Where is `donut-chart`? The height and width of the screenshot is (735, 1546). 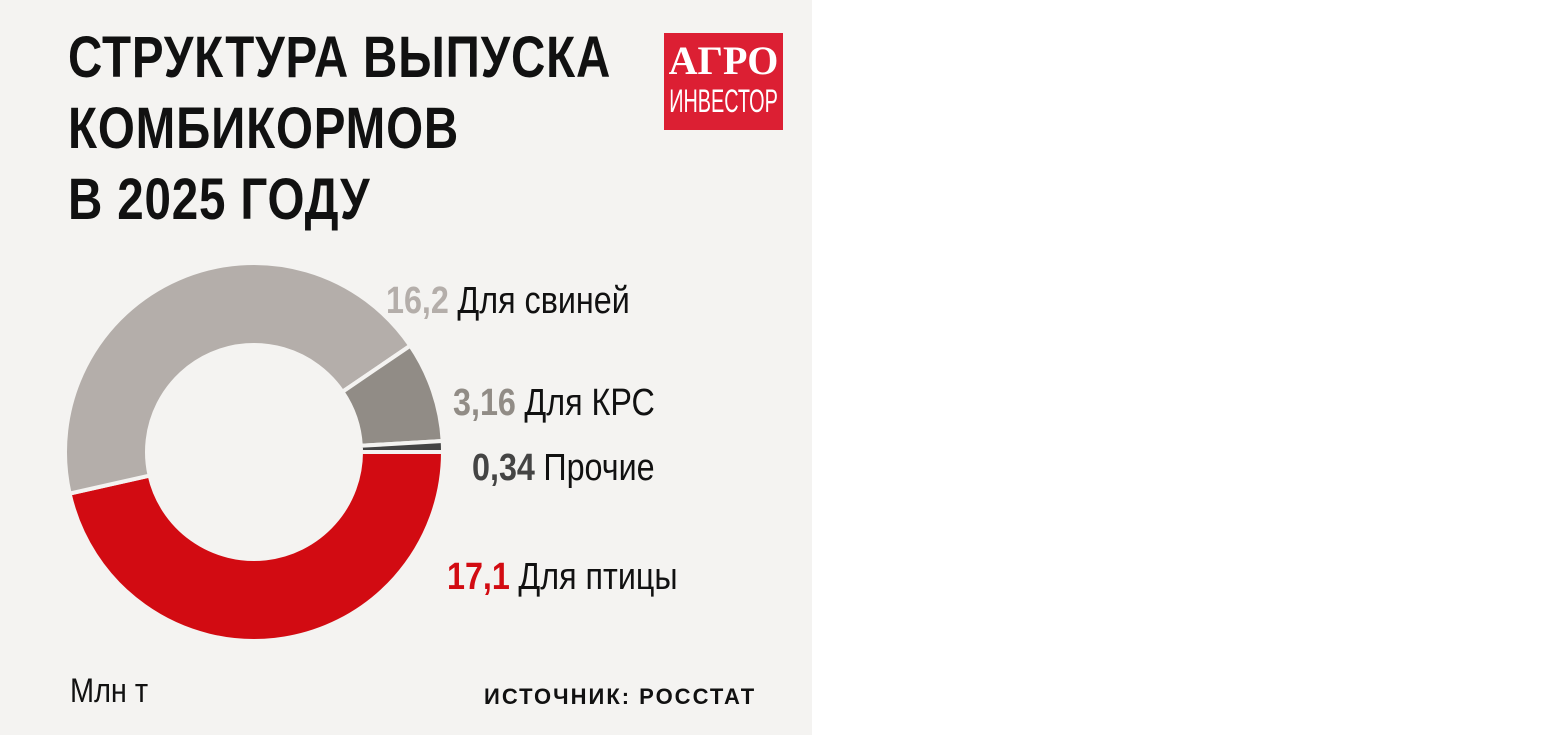
donut-chart is located at coordinates (254, 452).